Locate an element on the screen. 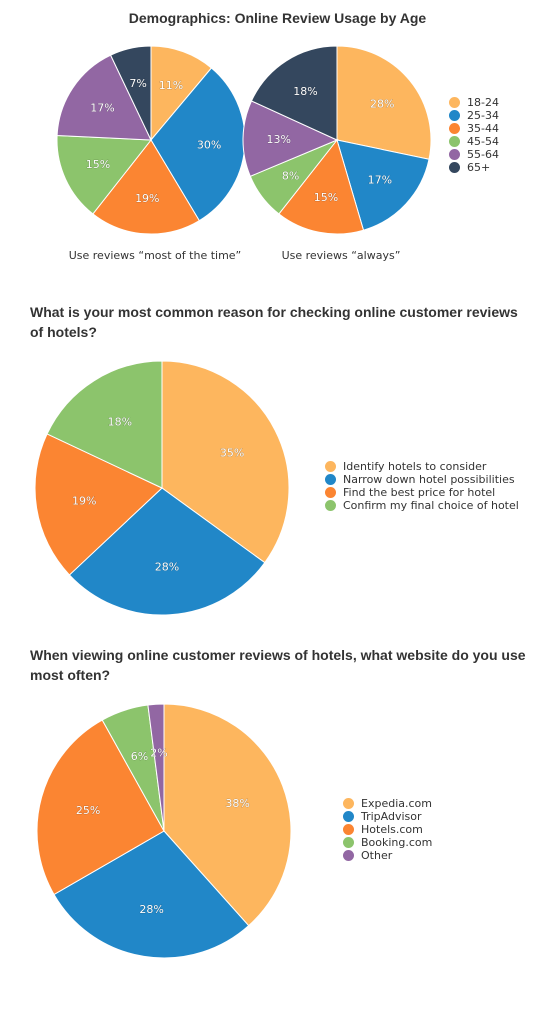  legend-item: 18-24 is located at coordinates (474, 102).